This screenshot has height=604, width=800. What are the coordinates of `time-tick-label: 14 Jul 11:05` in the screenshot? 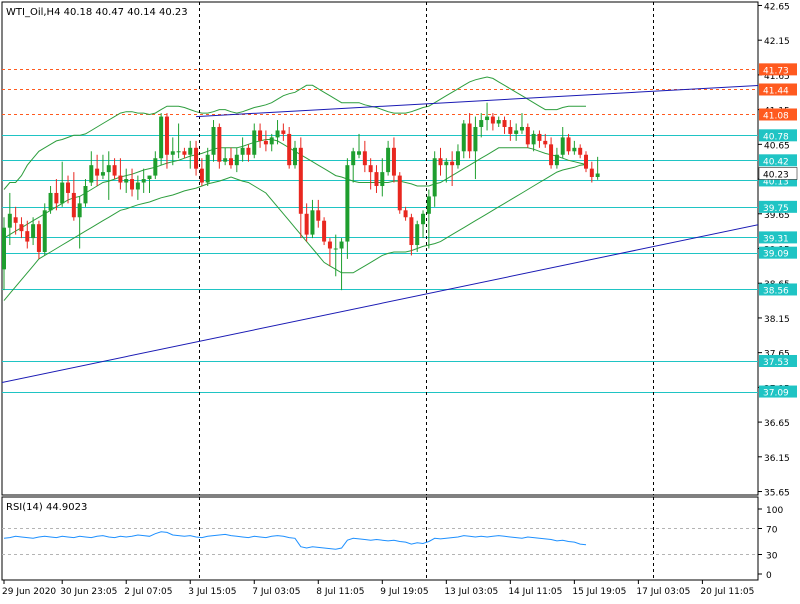 It's located at (535, 592).